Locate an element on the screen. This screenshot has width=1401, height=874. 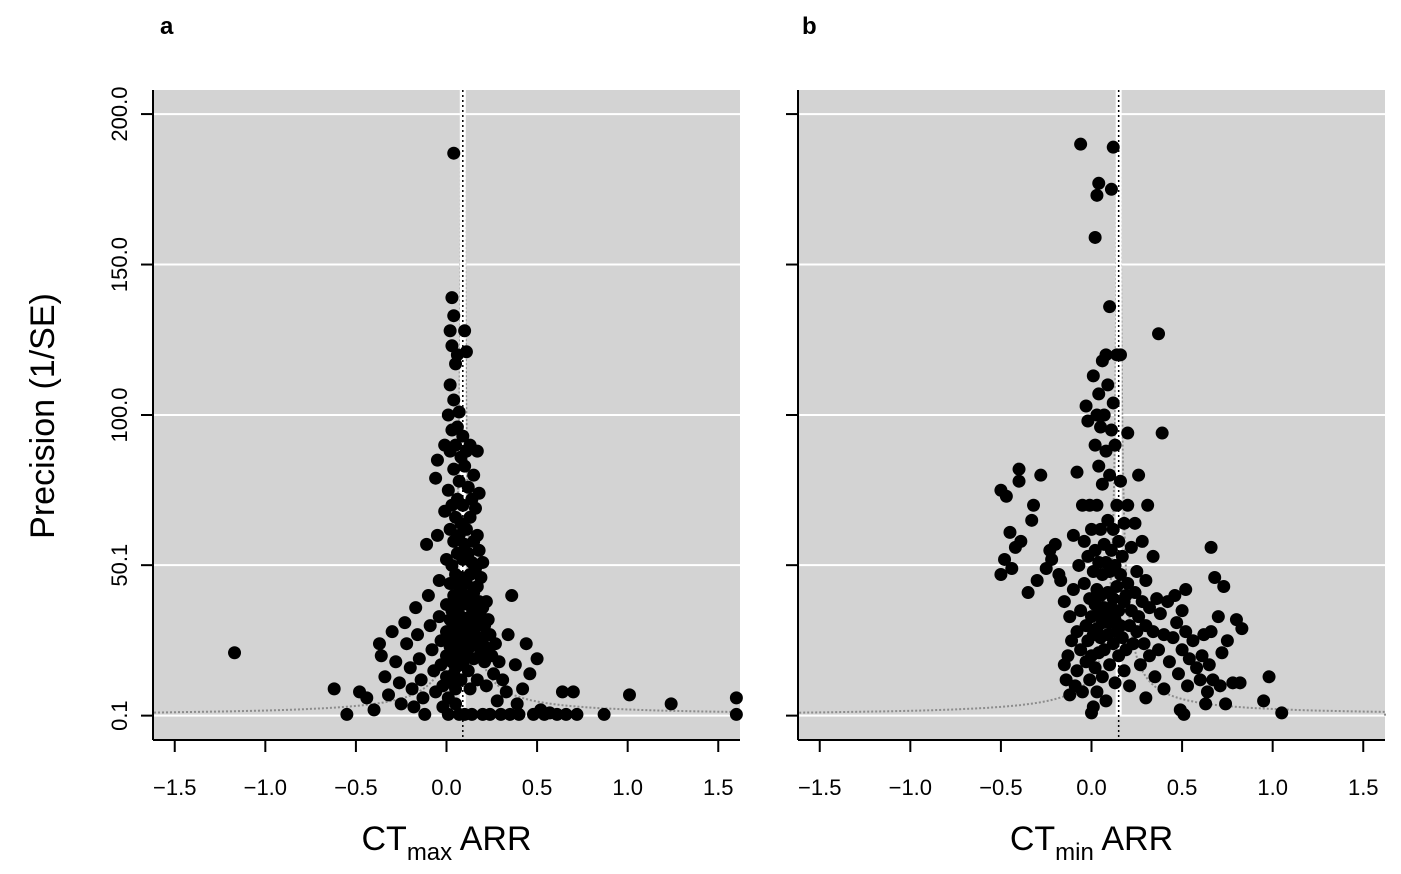
x-tick-label: −1.5 is located at coordinates (174, 787).